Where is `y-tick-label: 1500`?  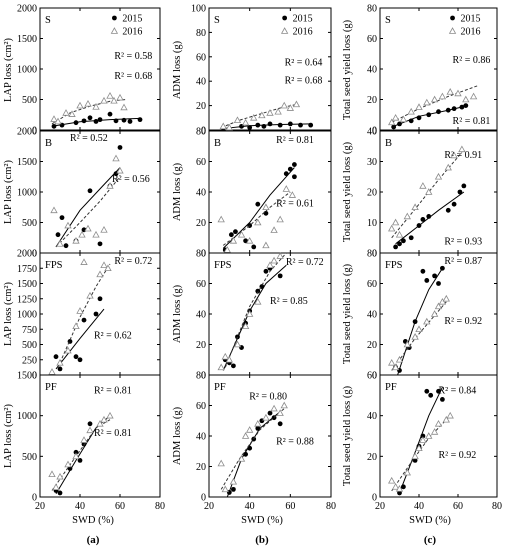
y-tick-label: 1500 is located at coordinates (27, 284).